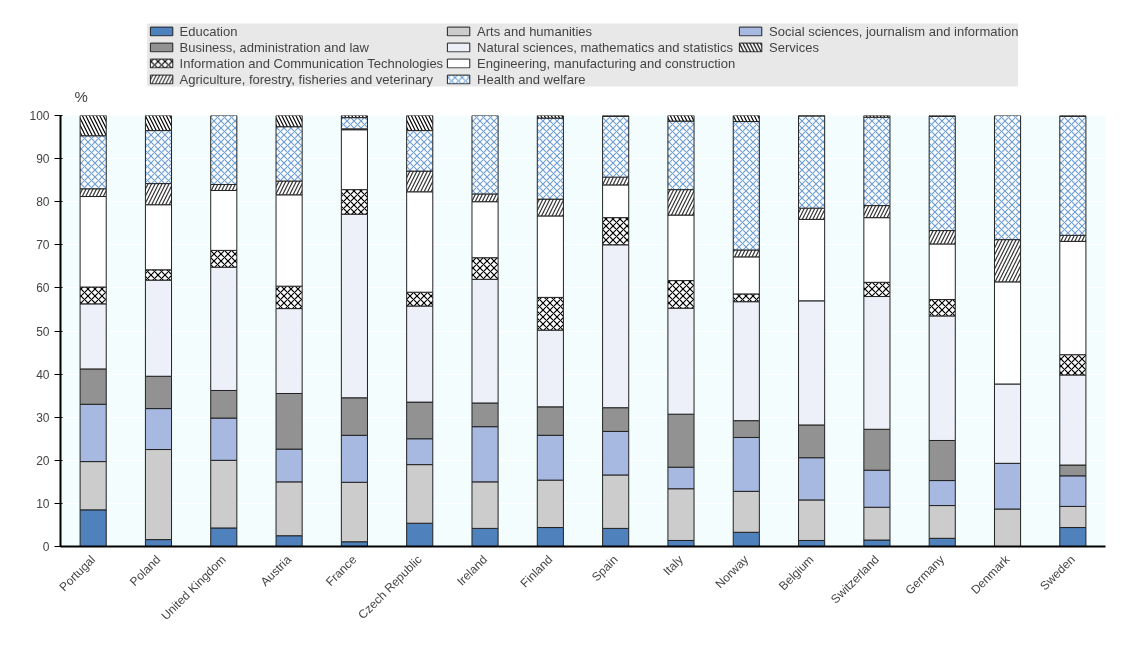 The image size is (1136, 655). I want to click on y-axis-title: %, so click(81, 96).